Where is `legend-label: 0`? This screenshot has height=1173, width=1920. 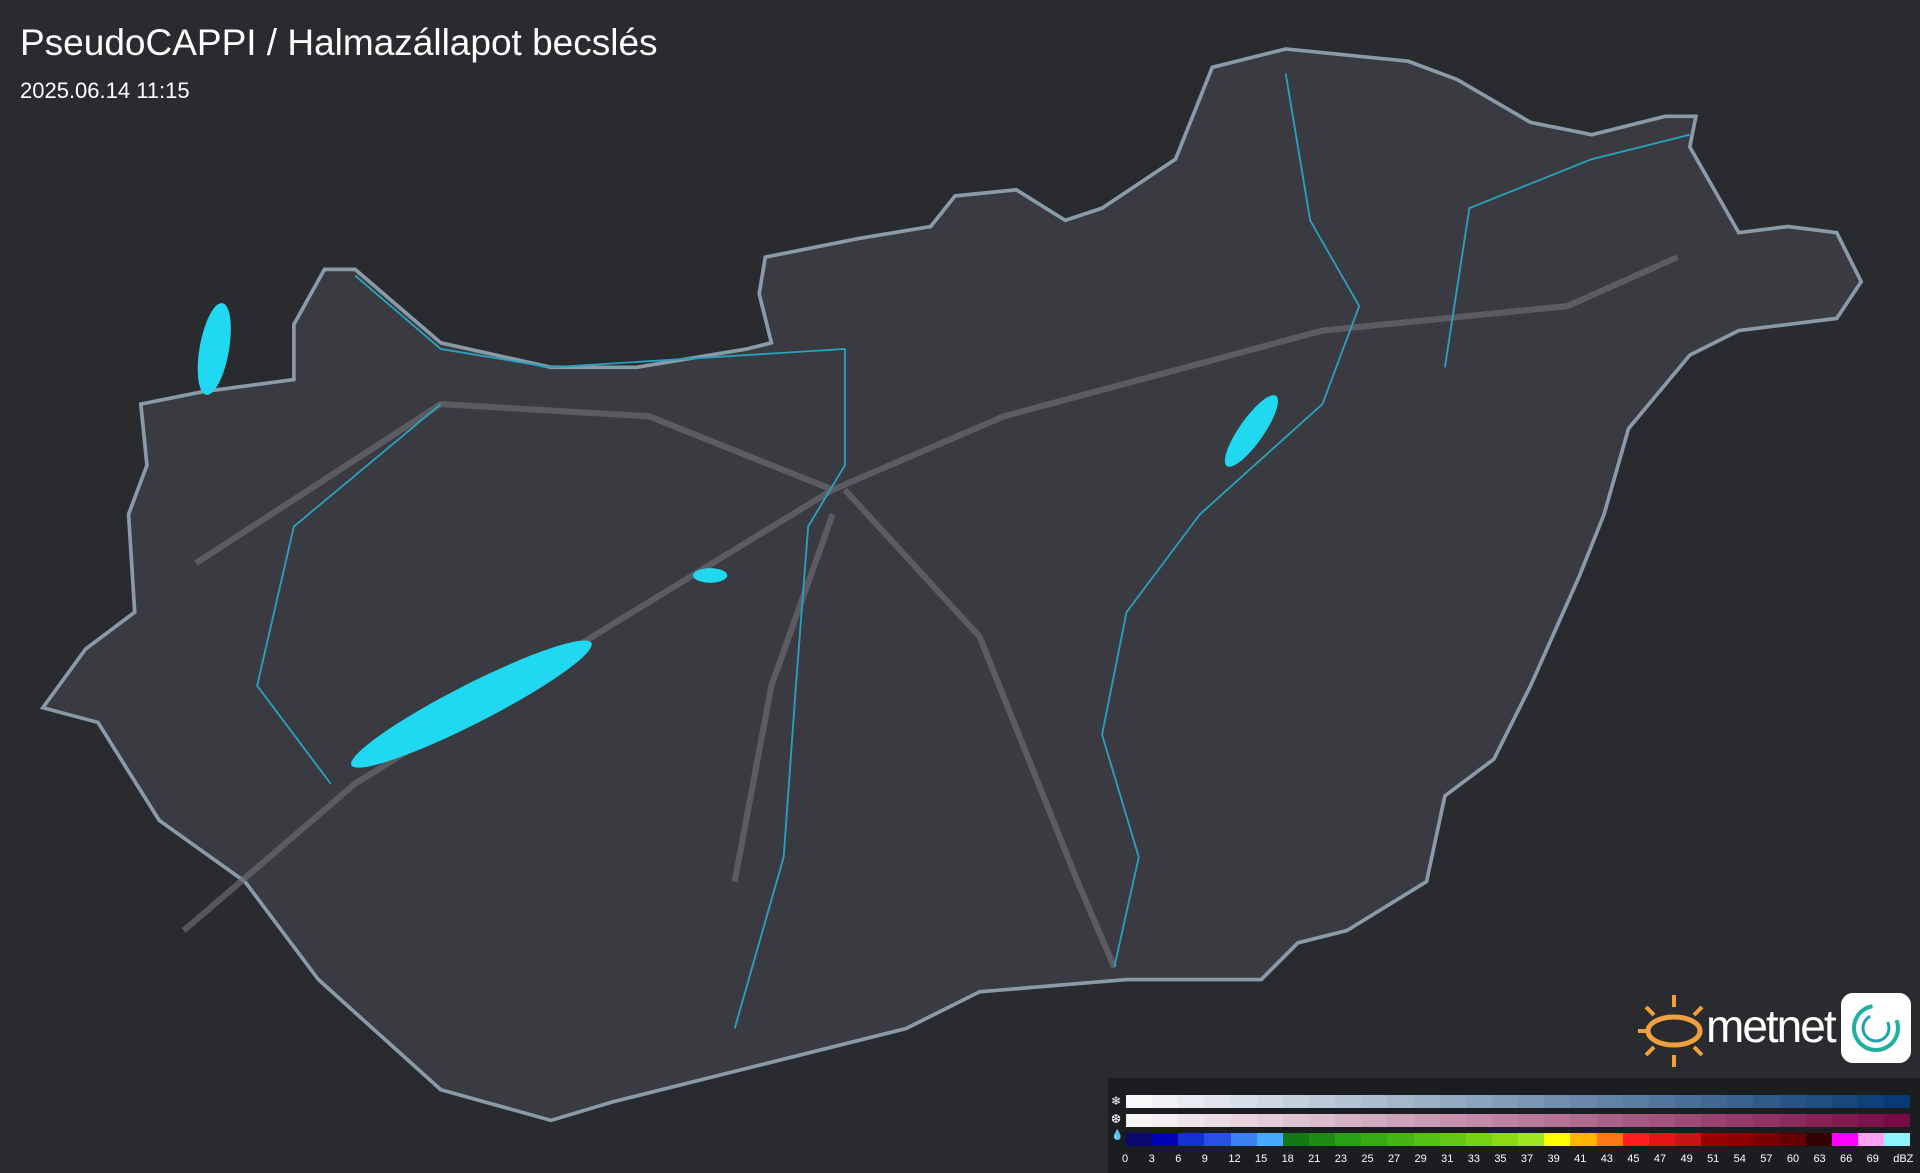
legend-label: 0 is located at coordinates (1125, 1159).